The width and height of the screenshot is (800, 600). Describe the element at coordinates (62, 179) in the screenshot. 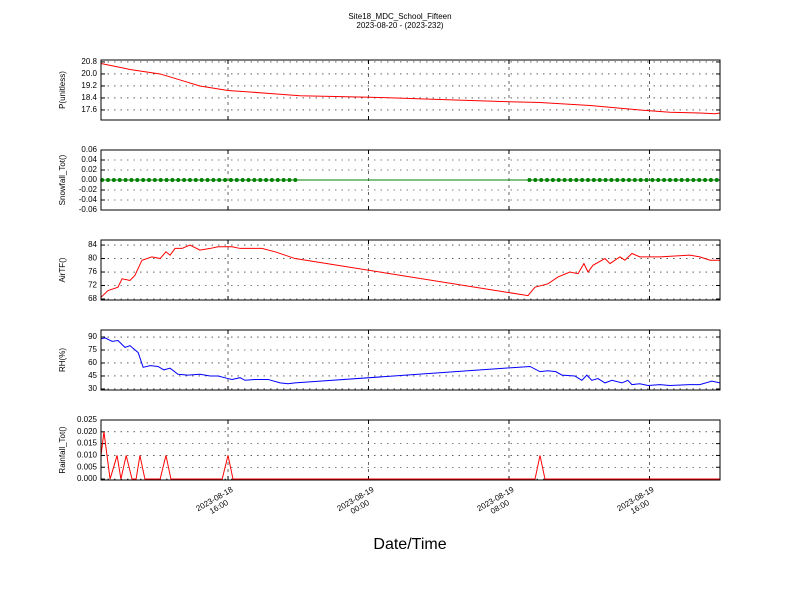

I see `y-axis-label: Snowfall_Tot()` at that location.